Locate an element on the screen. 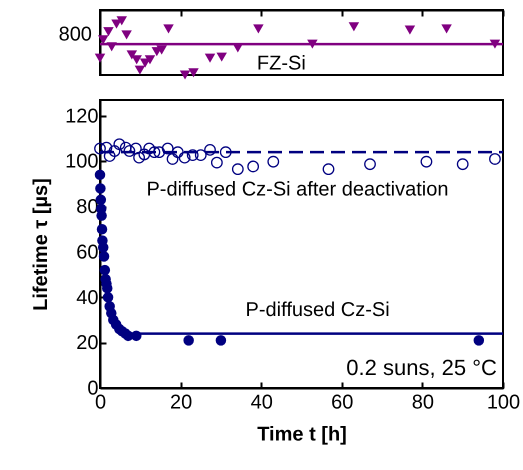  x-tick-label: 80 is located at coordinates (423, 403).